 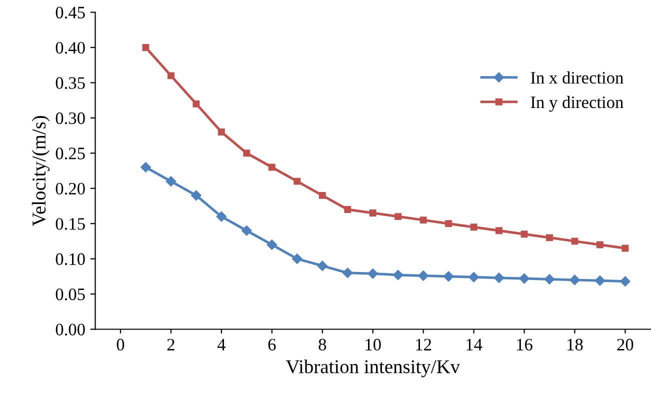 I want to click on y-tick-label: 0.20, so click(x=70, y=188).